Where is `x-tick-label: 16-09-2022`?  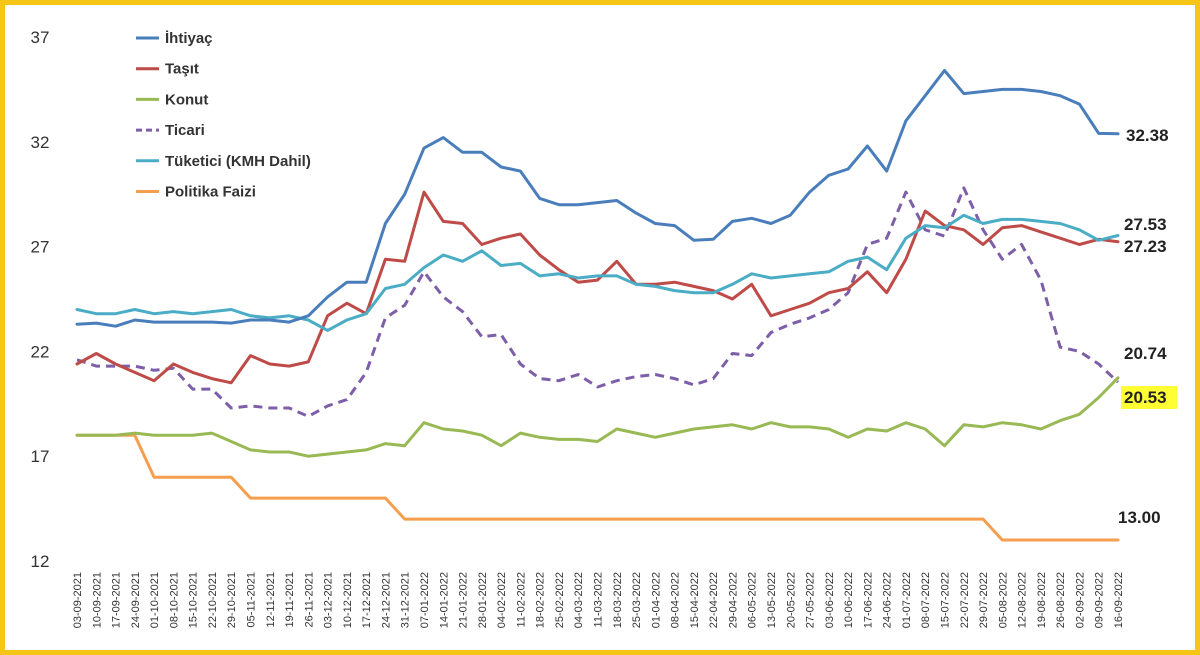
x-tick-label: 16-09-2022 is located at coordinates (1119, 600).